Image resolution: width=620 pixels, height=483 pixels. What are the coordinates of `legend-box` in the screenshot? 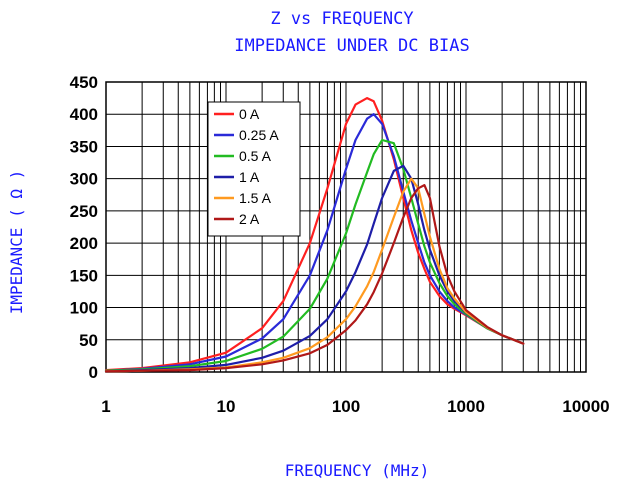 It's located at (254, 169).